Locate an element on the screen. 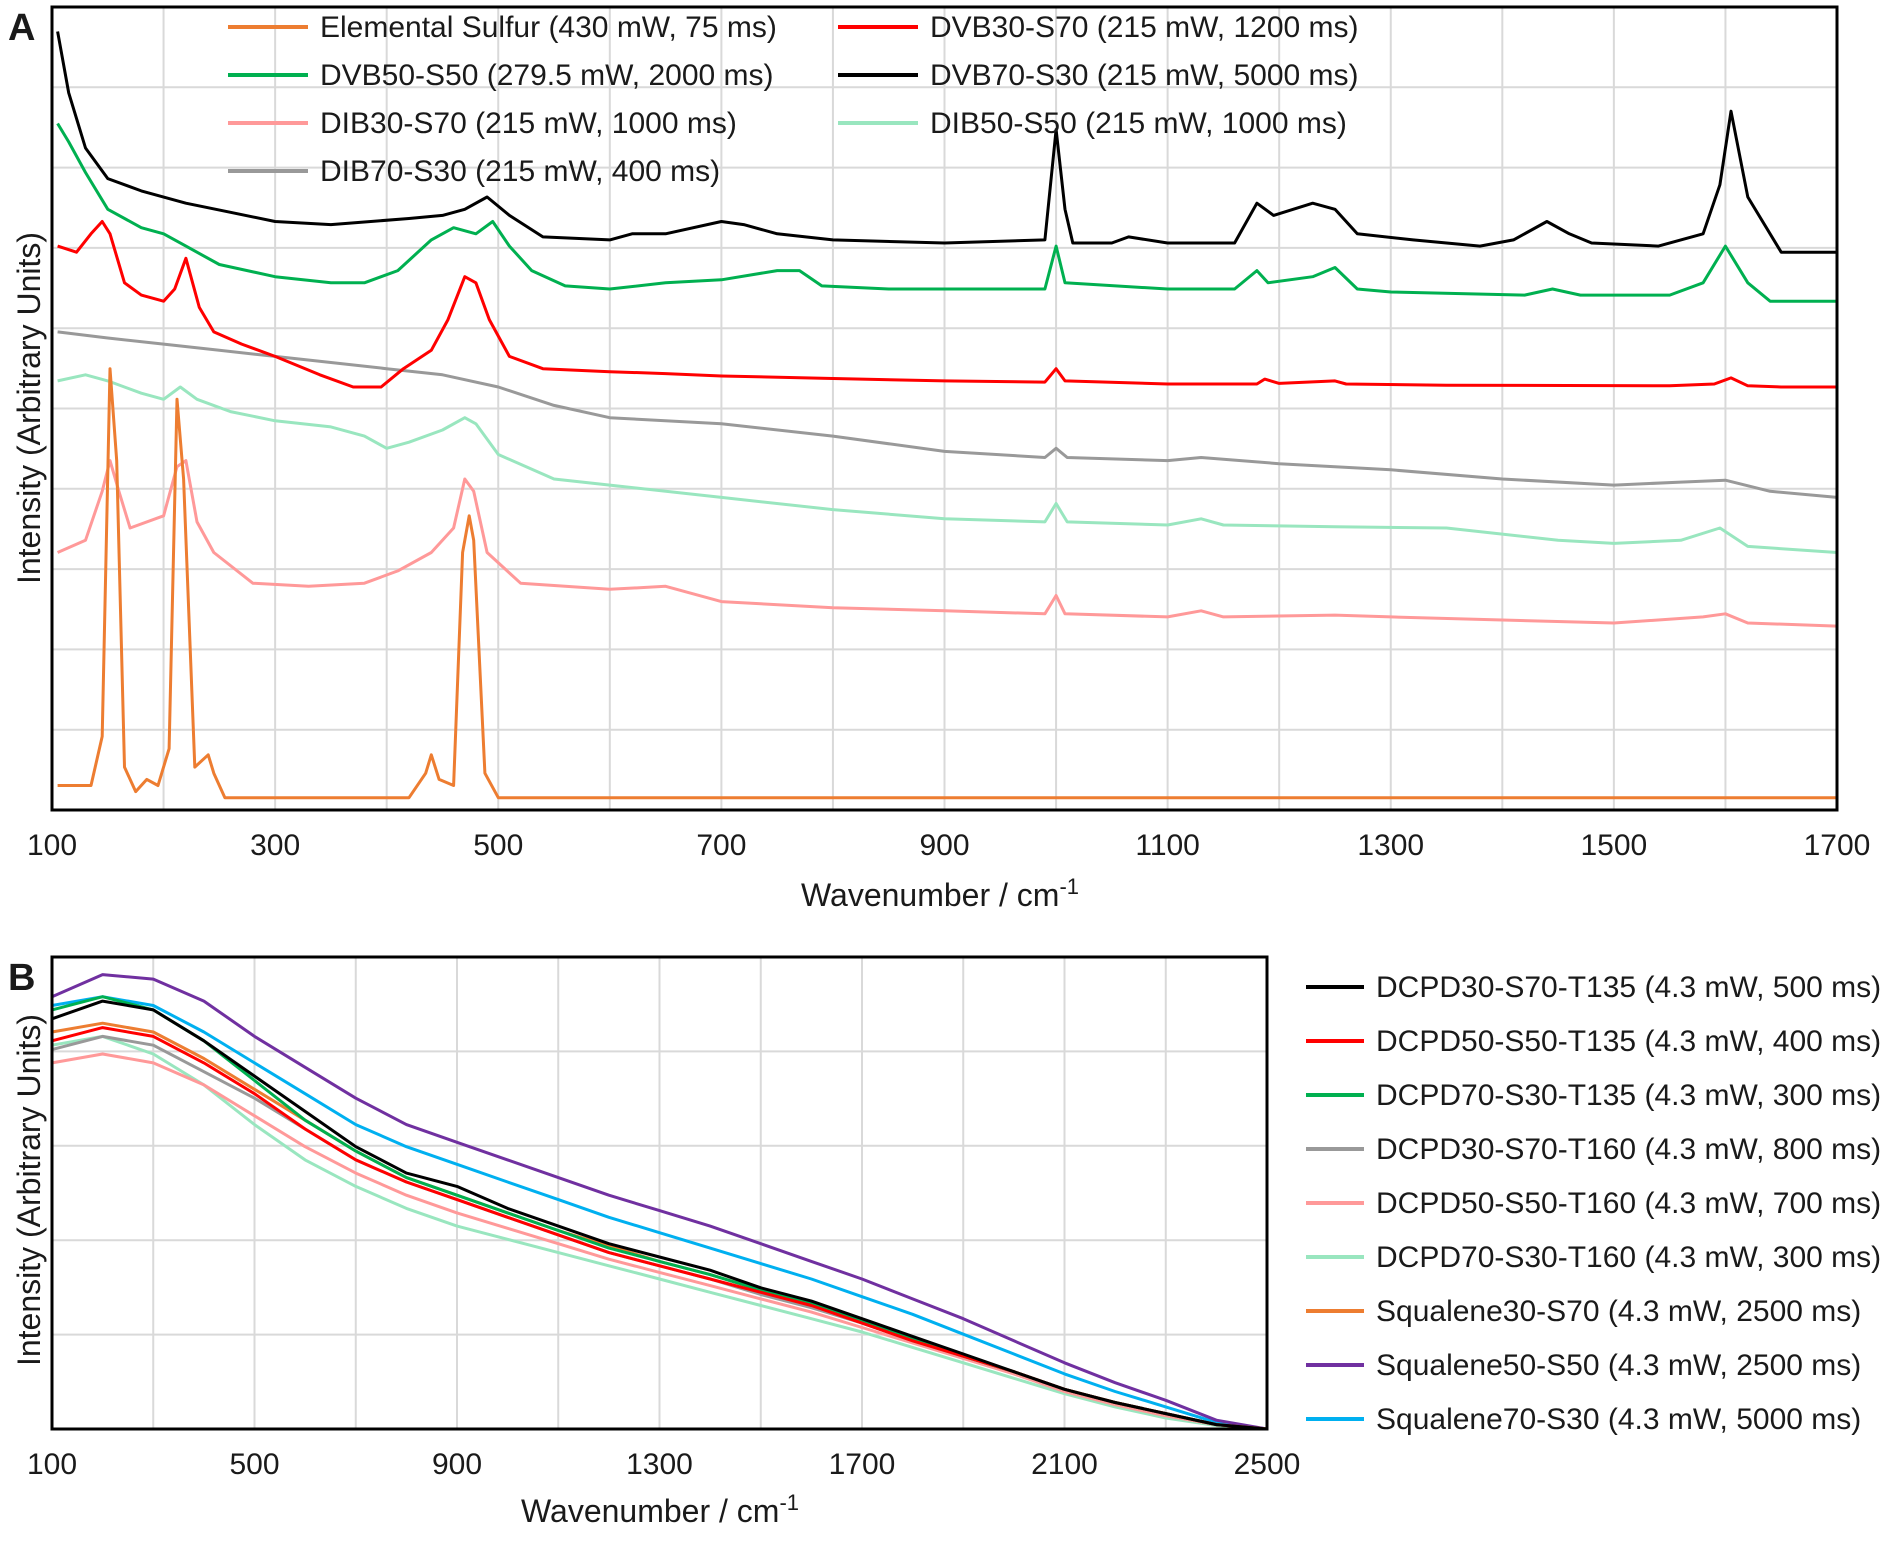  panel-a-legend-label: DVB50-S50 (279.5 mW, 2000 ms) is located at coordinates (547, 75).